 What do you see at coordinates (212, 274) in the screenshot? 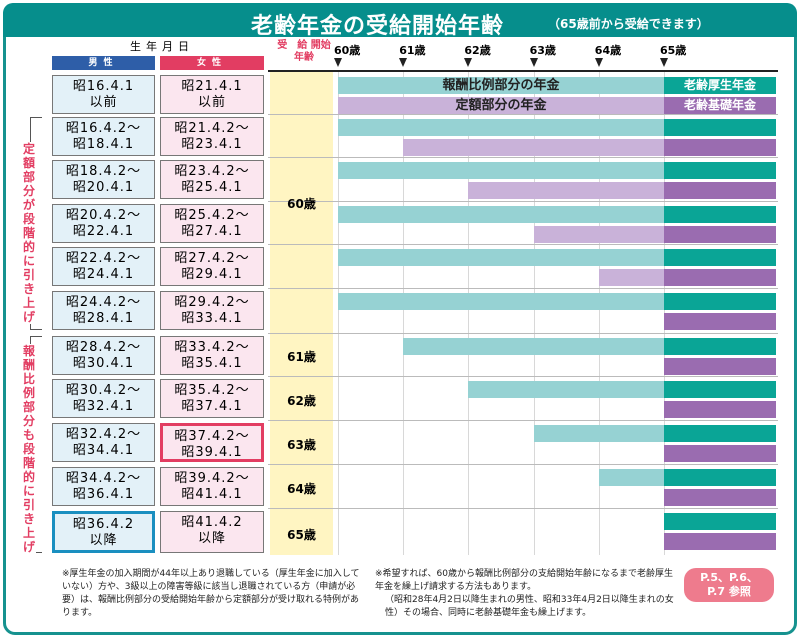
I see `female-dob-line: 昭29.4.1` at bounding box center [212, 274].